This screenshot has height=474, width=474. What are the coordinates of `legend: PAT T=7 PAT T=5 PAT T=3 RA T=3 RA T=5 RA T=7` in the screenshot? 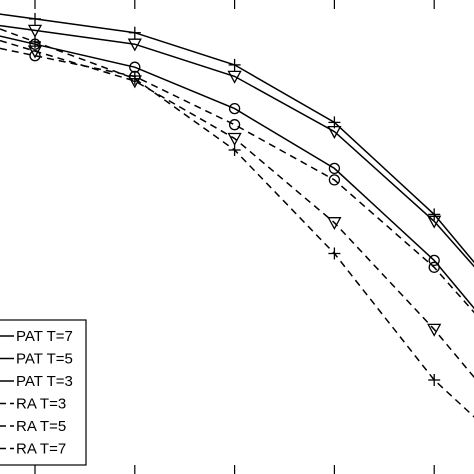 It's located at (43, 392).